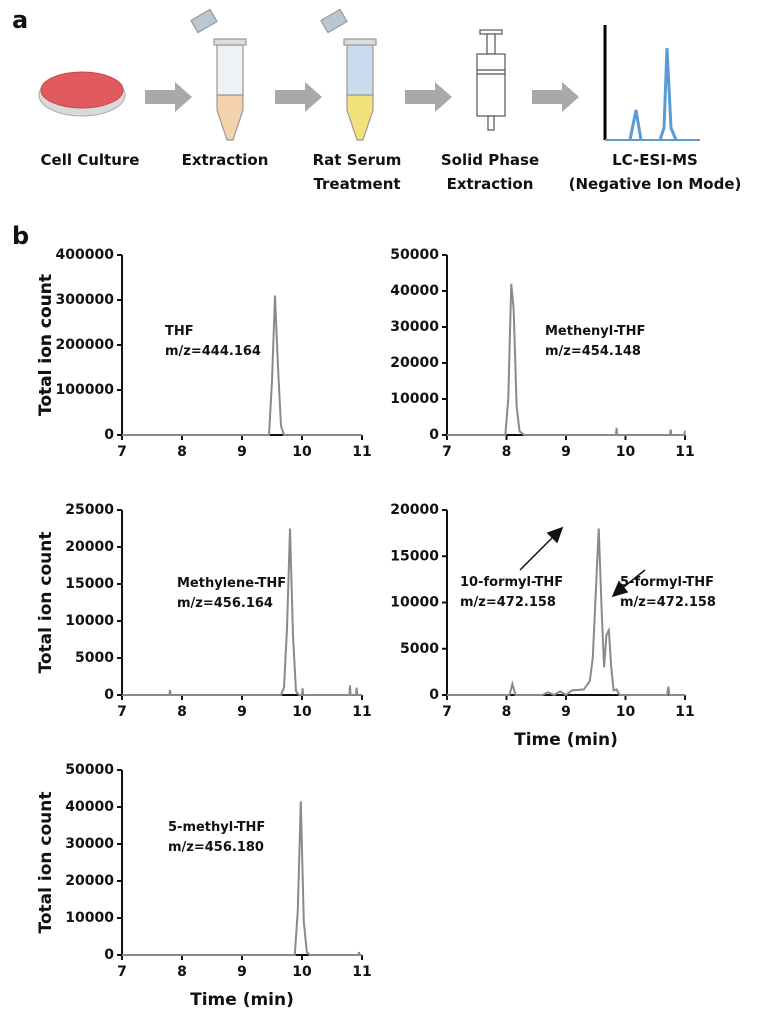 The height and width of the screenshot is (1017, 765). What do you see at coordinates (89, 510) in the screenshot?
I see `y-tick-label: 25000` at bounding box center [89, 510].